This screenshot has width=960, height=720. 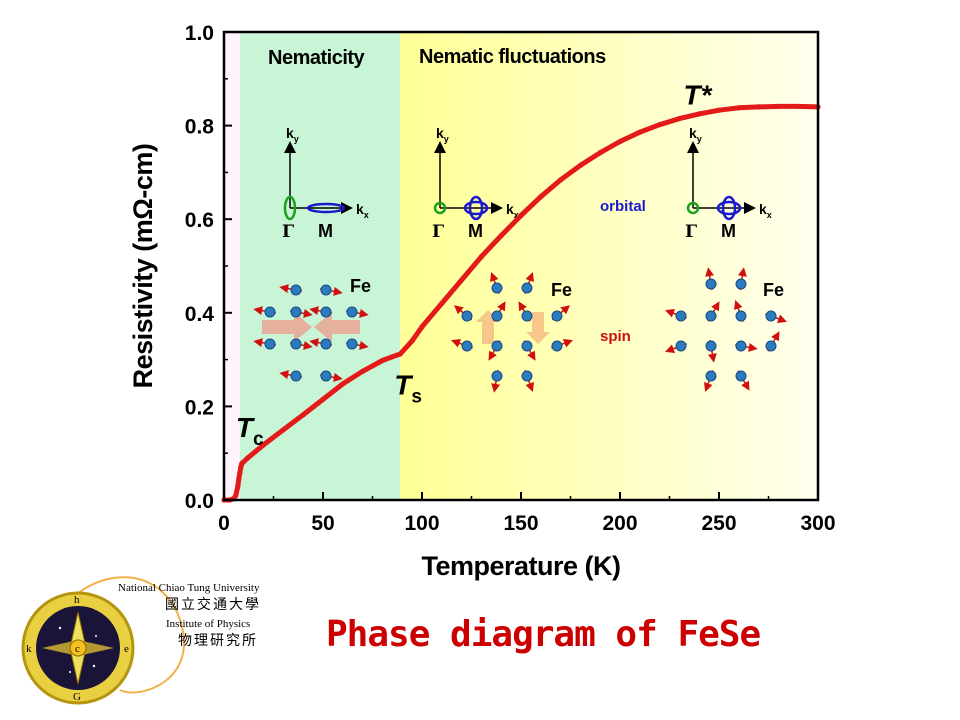 I want to click on compass-letter-h: h, so click(x=77, y=600).